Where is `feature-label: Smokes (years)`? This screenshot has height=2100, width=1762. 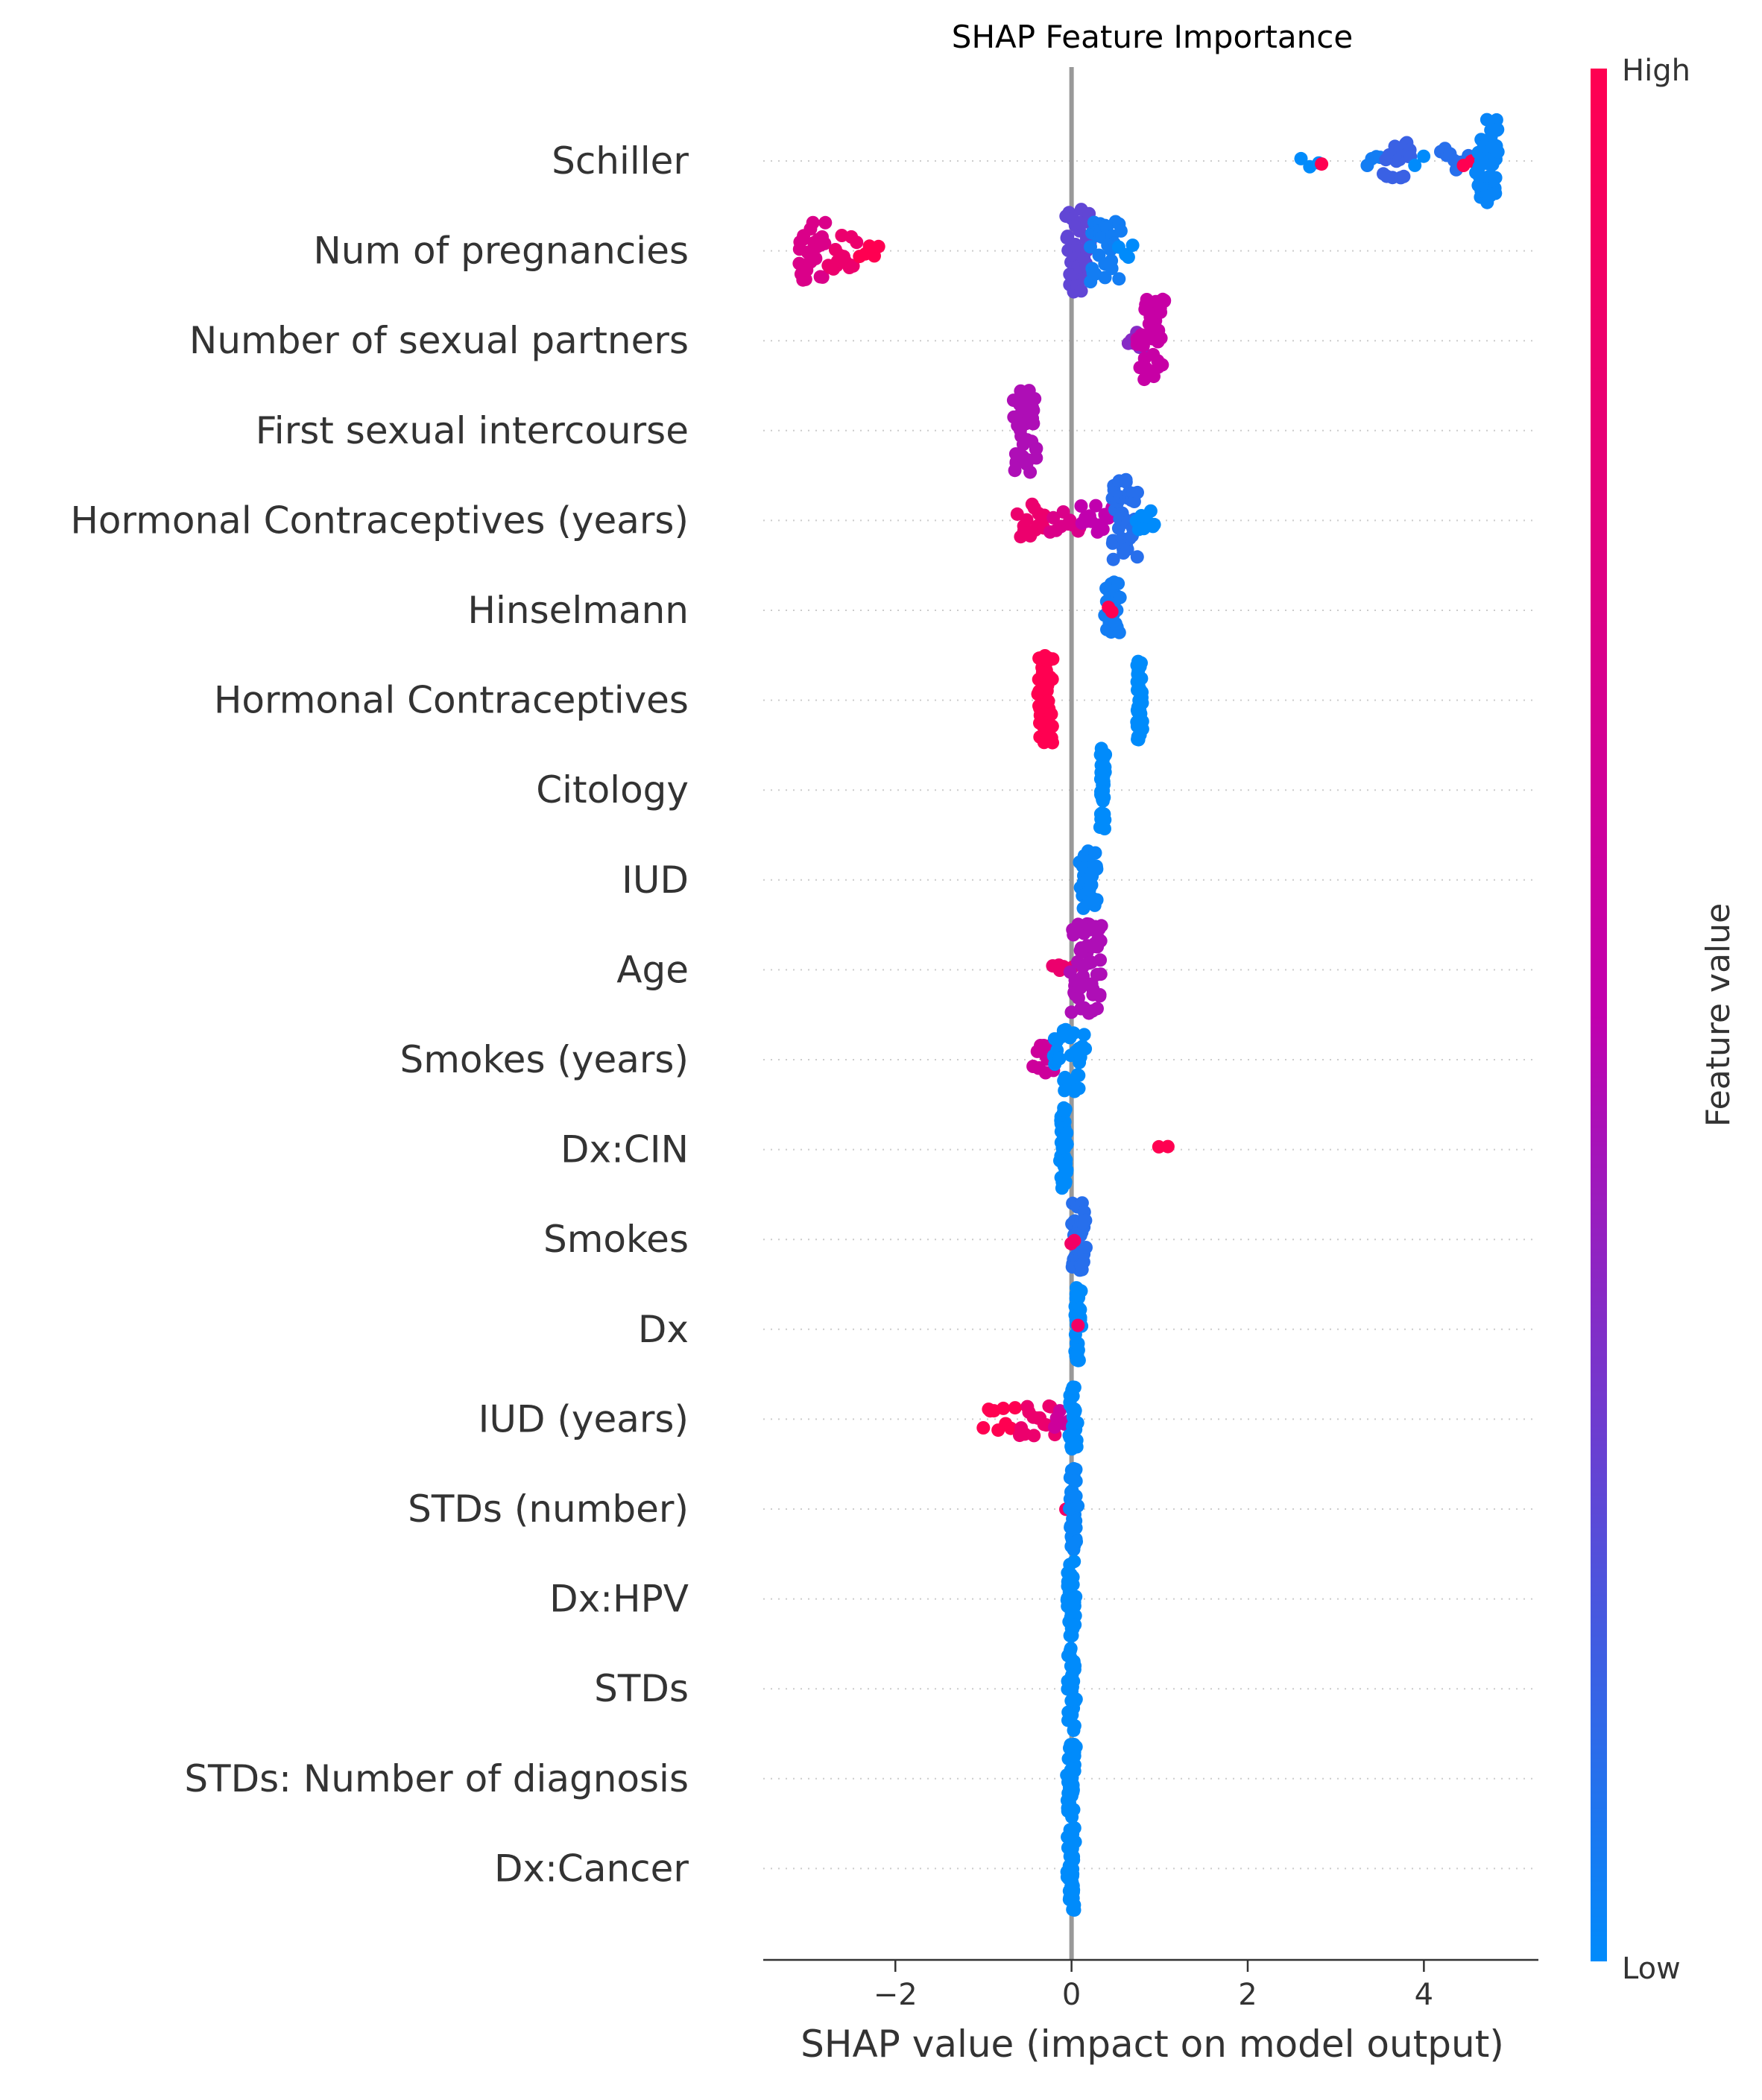
feature-label: Smokes (years) is located at coordinates (544, 1059).